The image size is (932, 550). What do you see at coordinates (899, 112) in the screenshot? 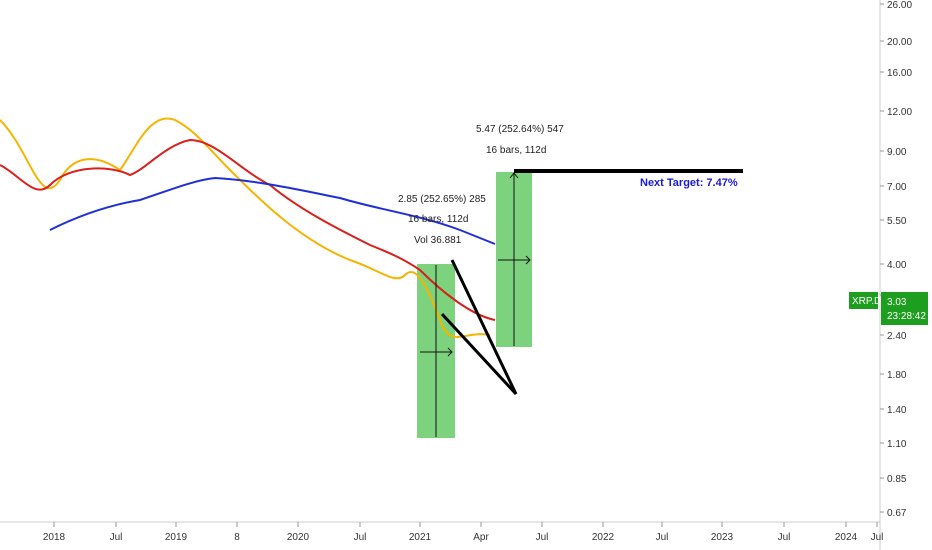
I see `y-tick-label: 12.00` at bounding box center [899, 112].